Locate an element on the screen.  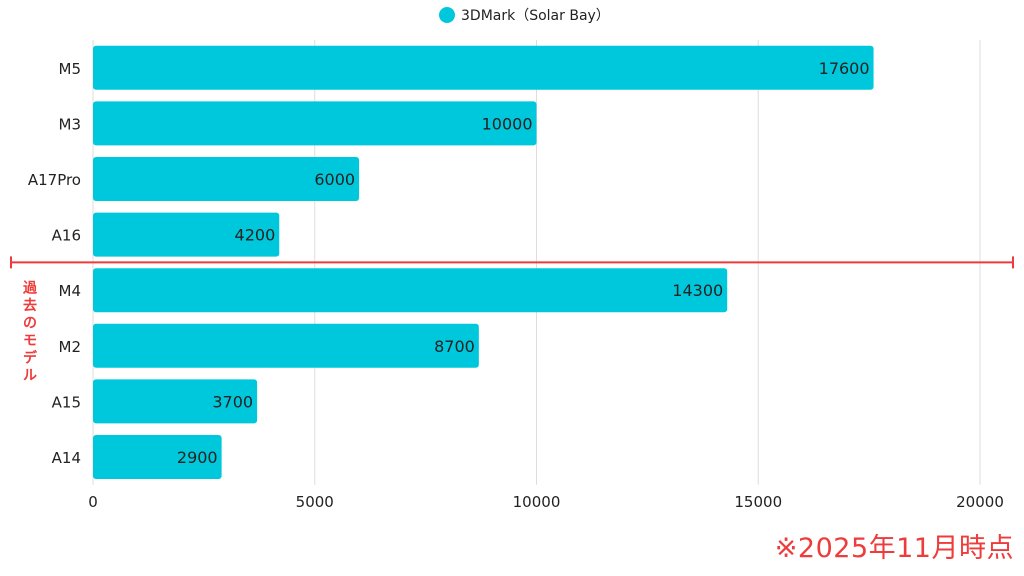
annotation-label-char: の is located at coordinates (30, 323).